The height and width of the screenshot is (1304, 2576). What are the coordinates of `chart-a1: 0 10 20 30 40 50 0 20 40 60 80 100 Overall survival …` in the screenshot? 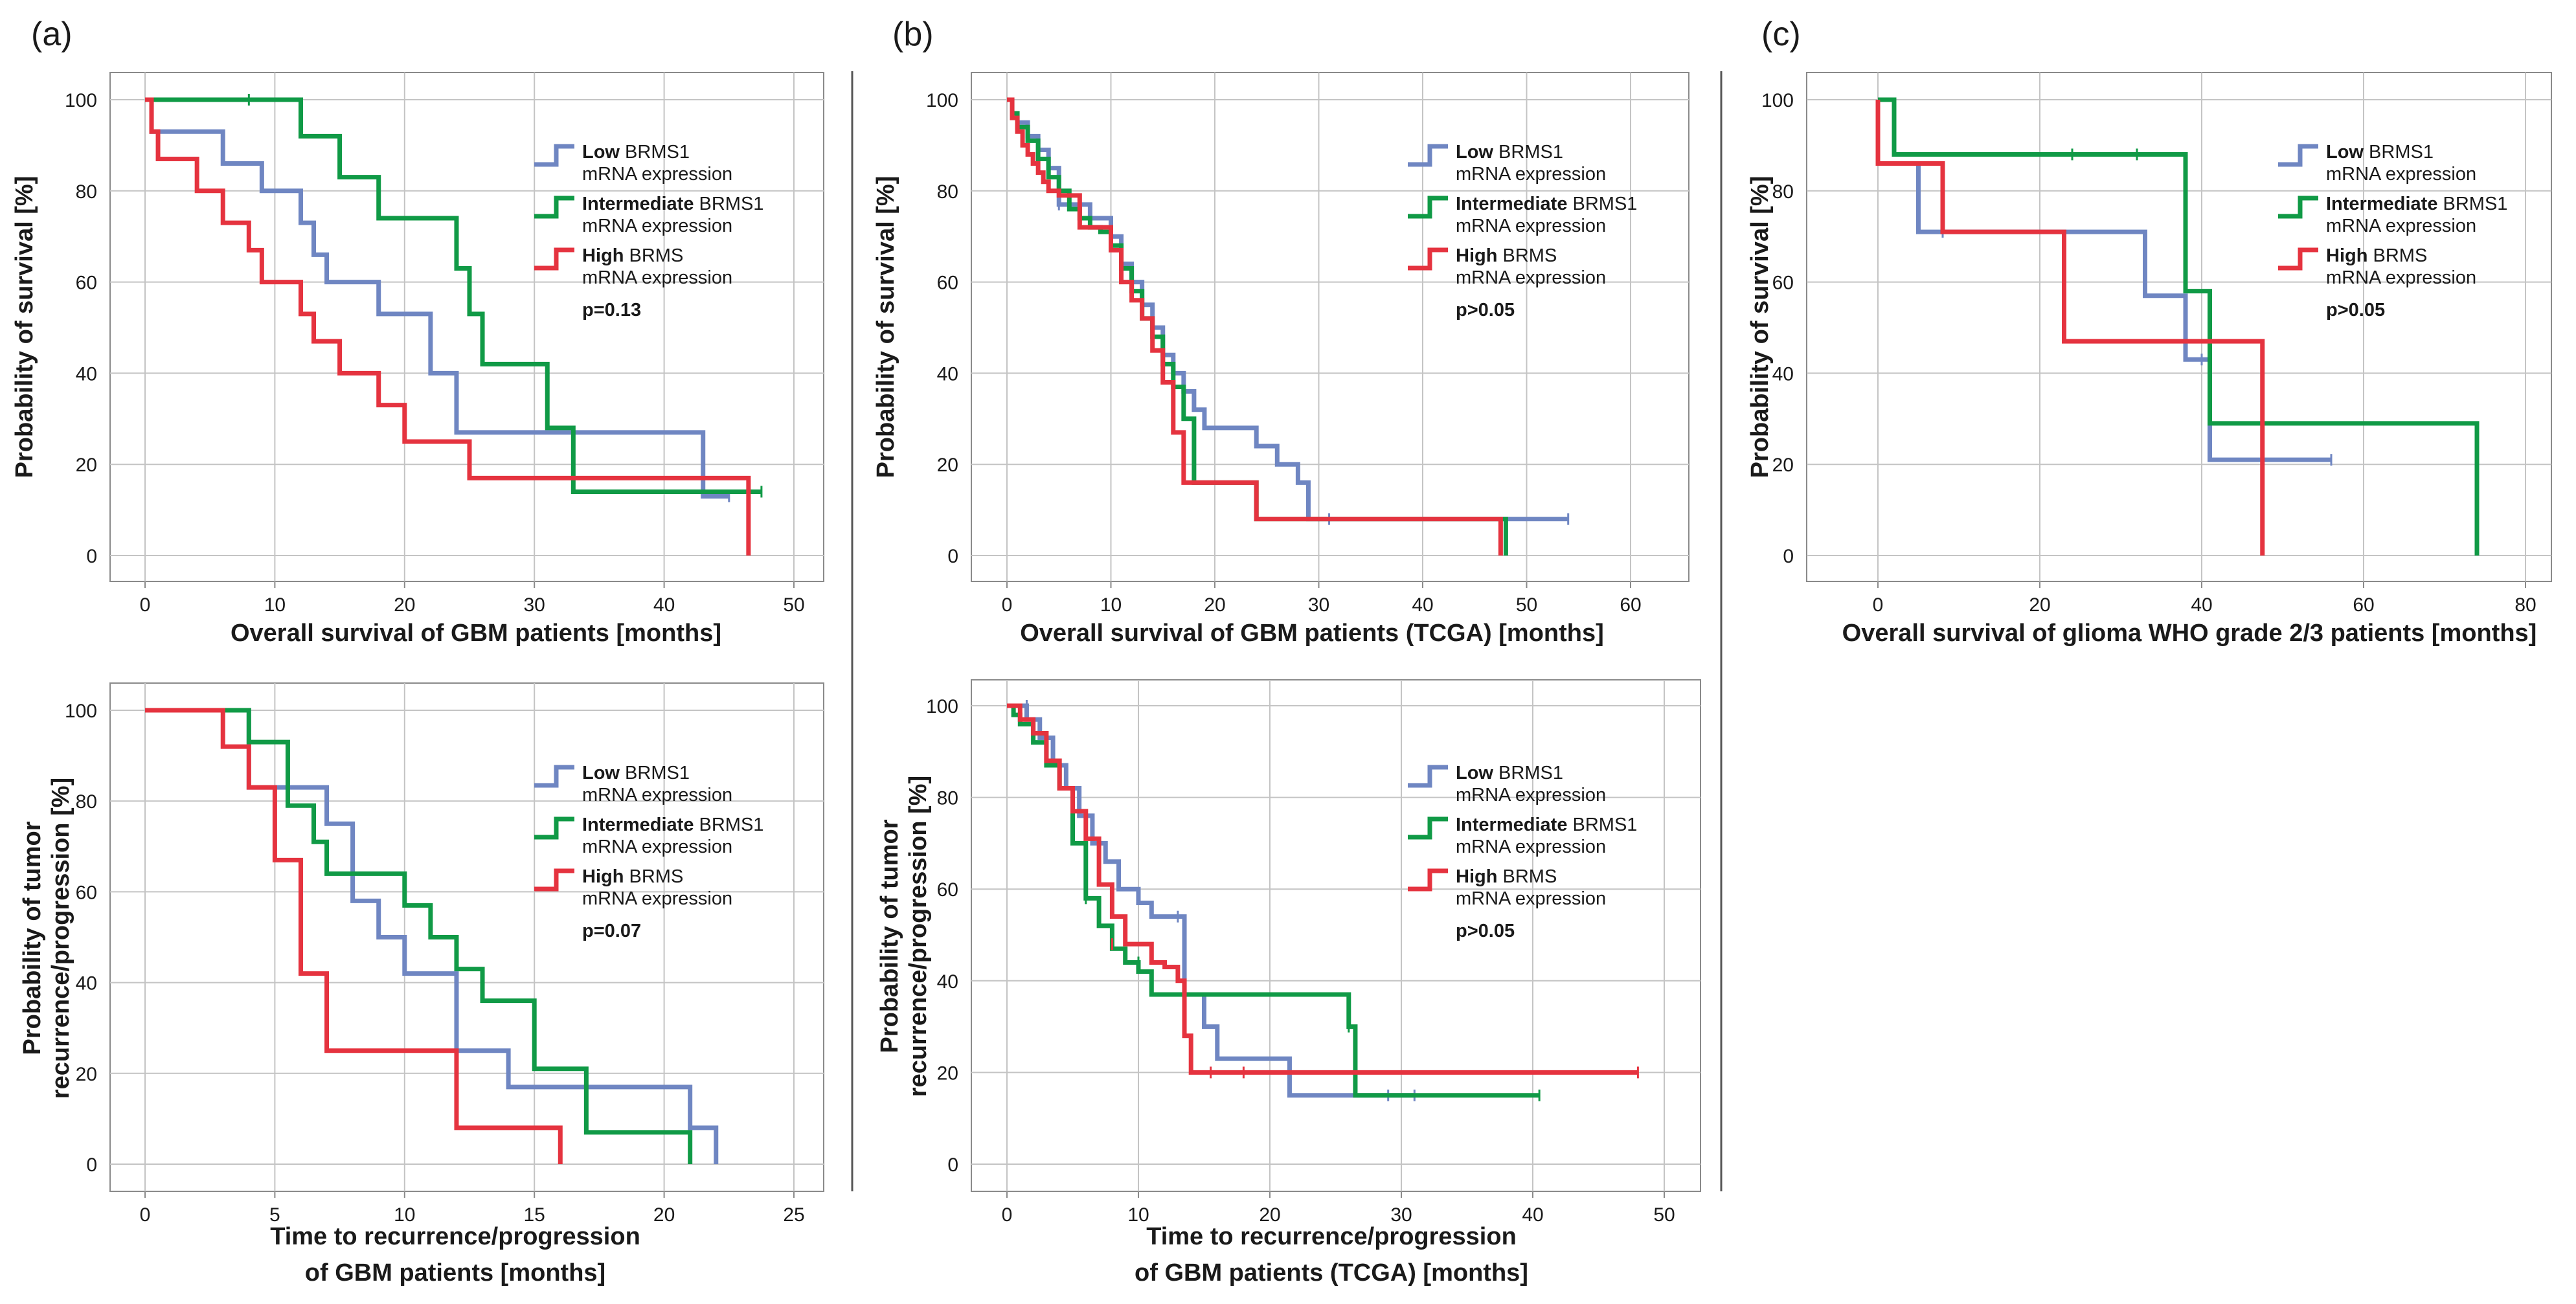 It's located at (418, 360).